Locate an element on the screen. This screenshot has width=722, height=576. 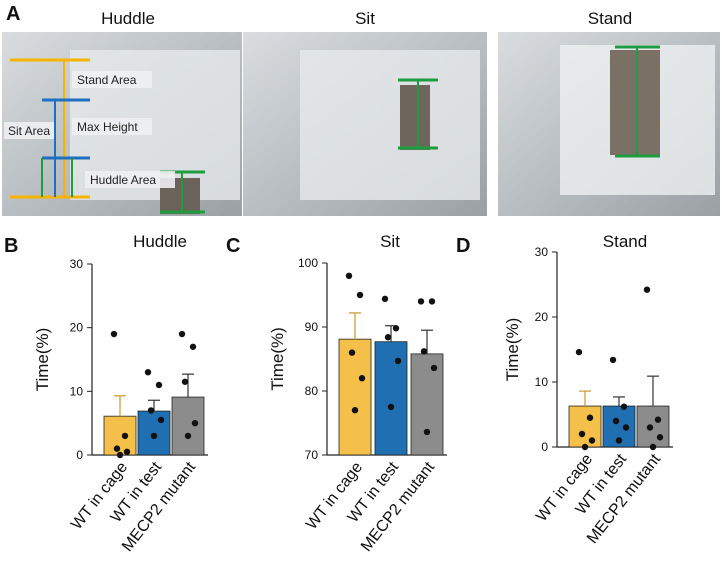
annotation: Huddle Area is located at coordinates (123, 180).